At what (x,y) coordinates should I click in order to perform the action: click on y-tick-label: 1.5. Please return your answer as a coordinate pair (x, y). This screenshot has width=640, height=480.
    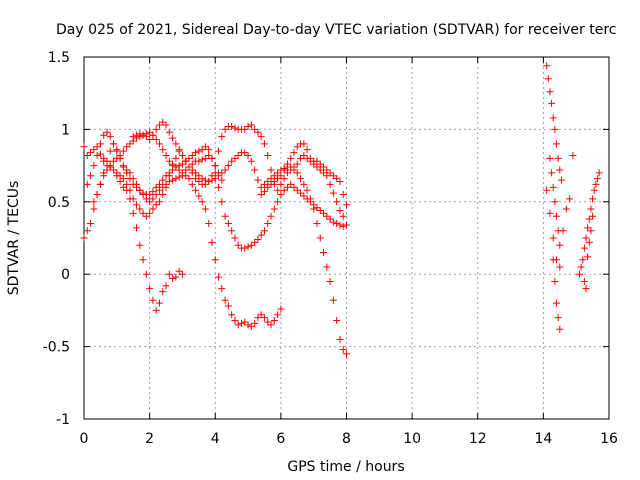
    Looking at the image, I should click on (59, 58).